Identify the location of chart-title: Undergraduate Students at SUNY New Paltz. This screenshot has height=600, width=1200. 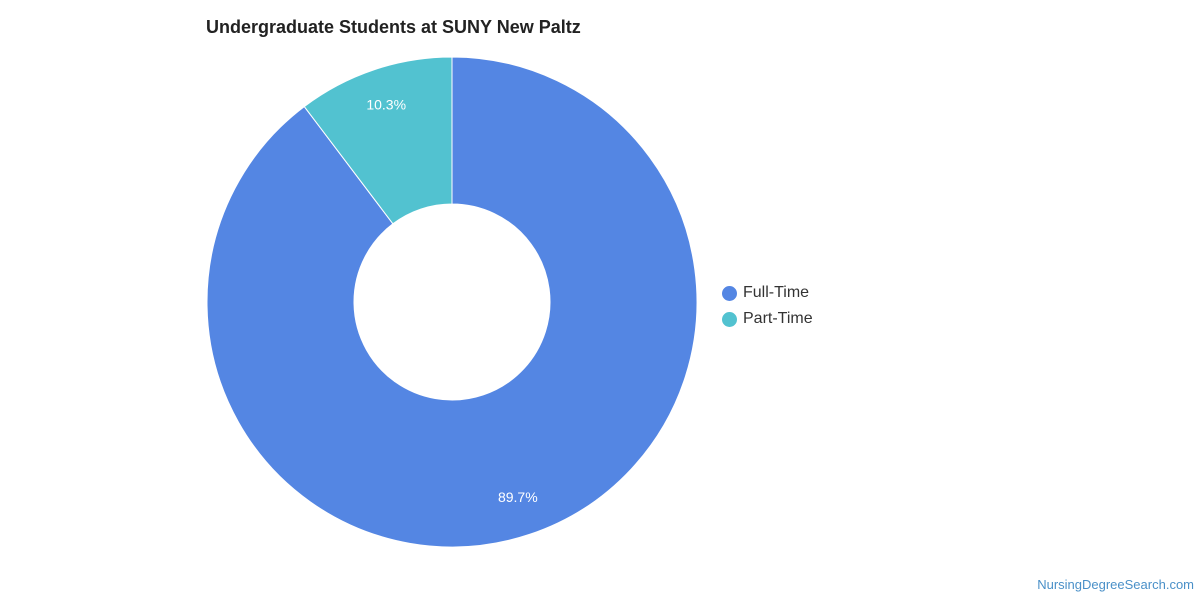
(393, 27).